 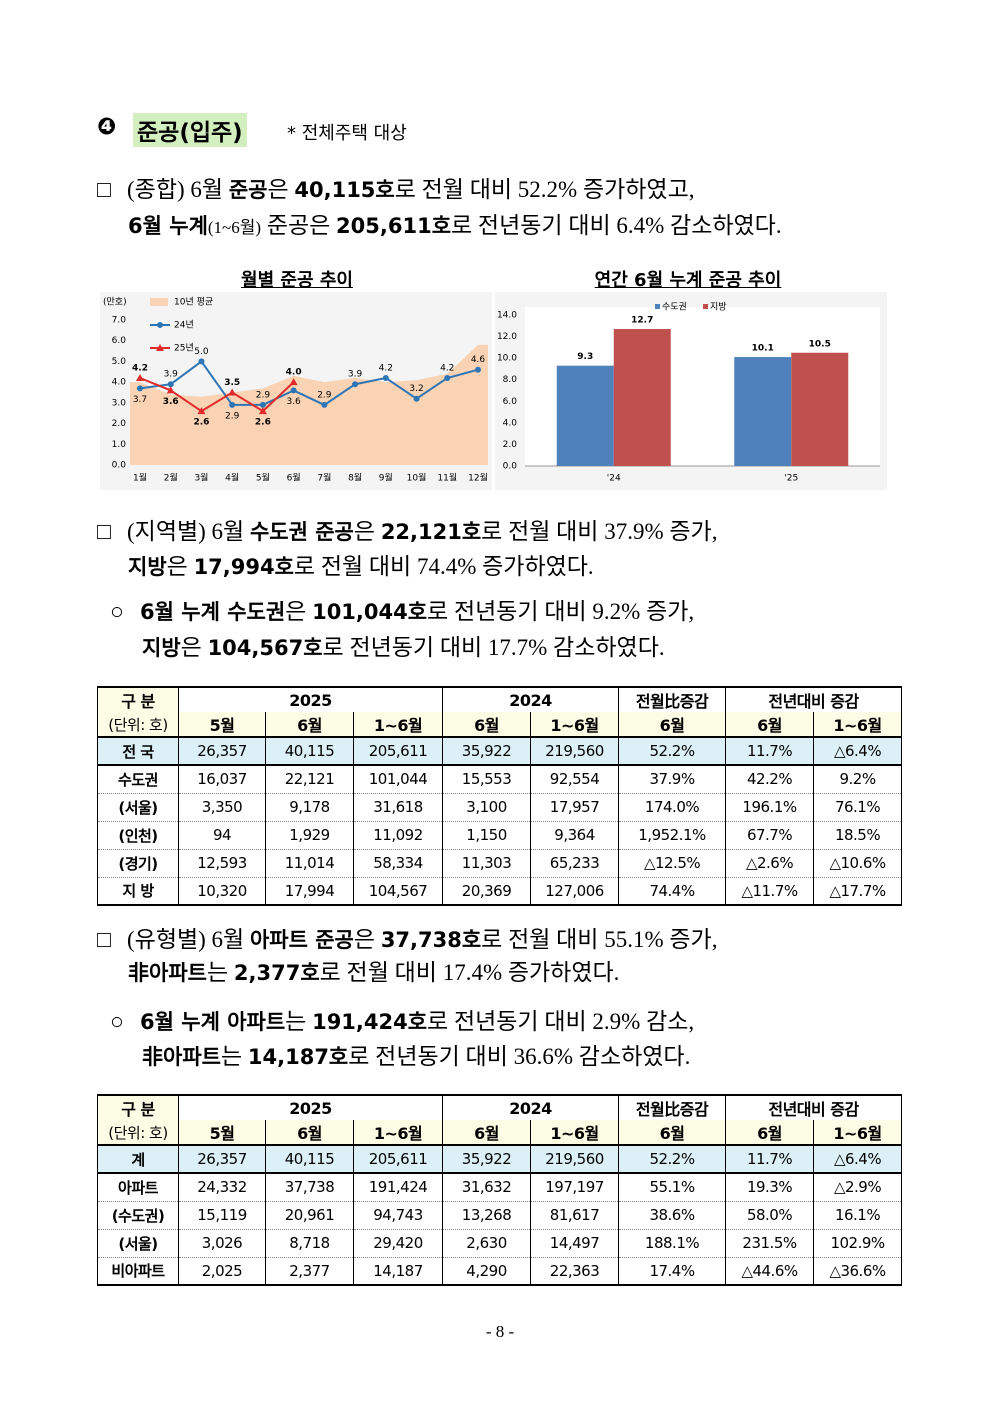 What do you see at coordinates (222, 1271) in the screenshot?
I see `cell: 2,025` at bounding box center [222, 1271].